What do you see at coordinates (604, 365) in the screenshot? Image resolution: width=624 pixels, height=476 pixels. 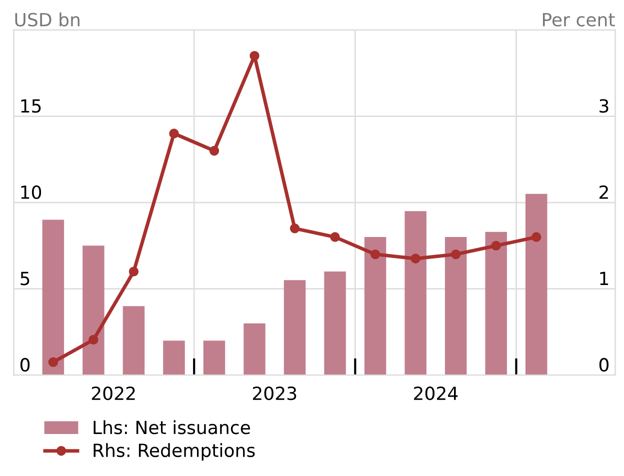 I see `y2-tick-label: 0` at bounding box center [604, 365].